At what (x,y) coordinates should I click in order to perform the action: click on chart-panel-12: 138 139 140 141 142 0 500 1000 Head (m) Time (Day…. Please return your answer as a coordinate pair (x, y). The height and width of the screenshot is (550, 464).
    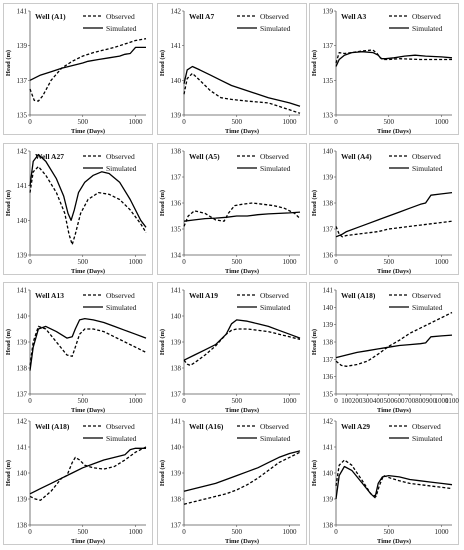
    Looking at the image, I should click on (384, 479).